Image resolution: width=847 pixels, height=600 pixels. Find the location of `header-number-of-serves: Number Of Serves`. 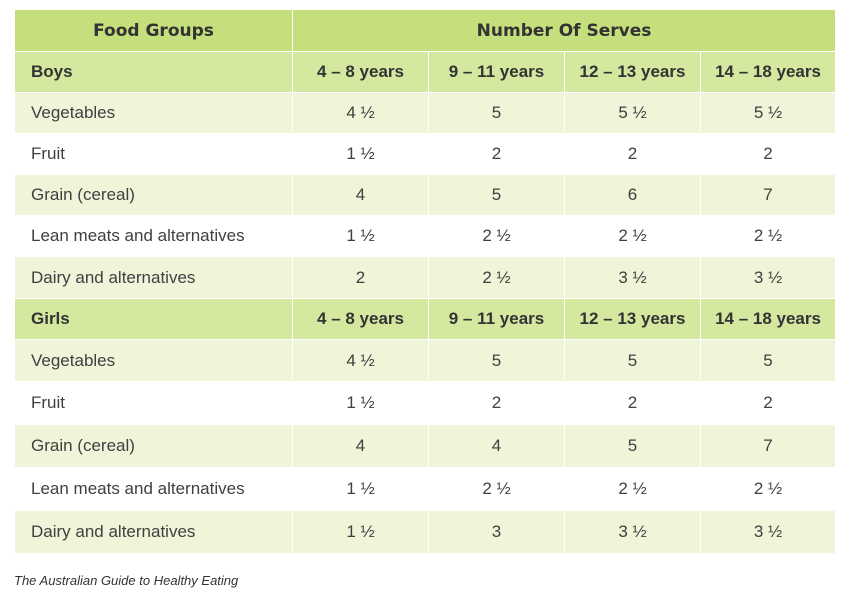

header-number-of-serves: Number Of Serves is located at coordinates (564, 30).